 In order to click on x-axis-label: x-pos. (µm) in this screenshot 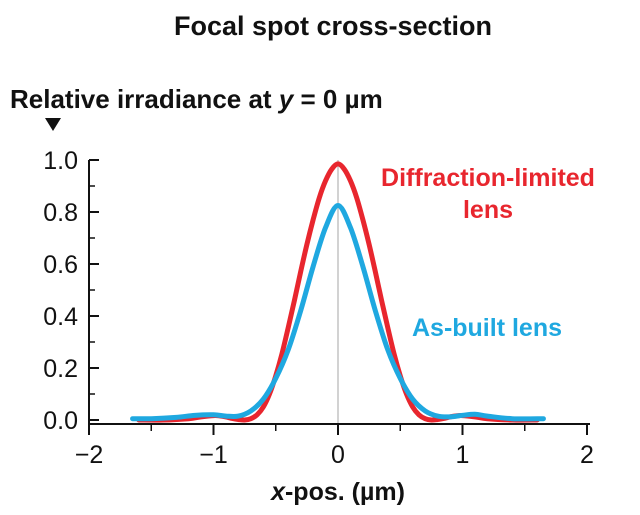, I will do `click(337, 492)`.